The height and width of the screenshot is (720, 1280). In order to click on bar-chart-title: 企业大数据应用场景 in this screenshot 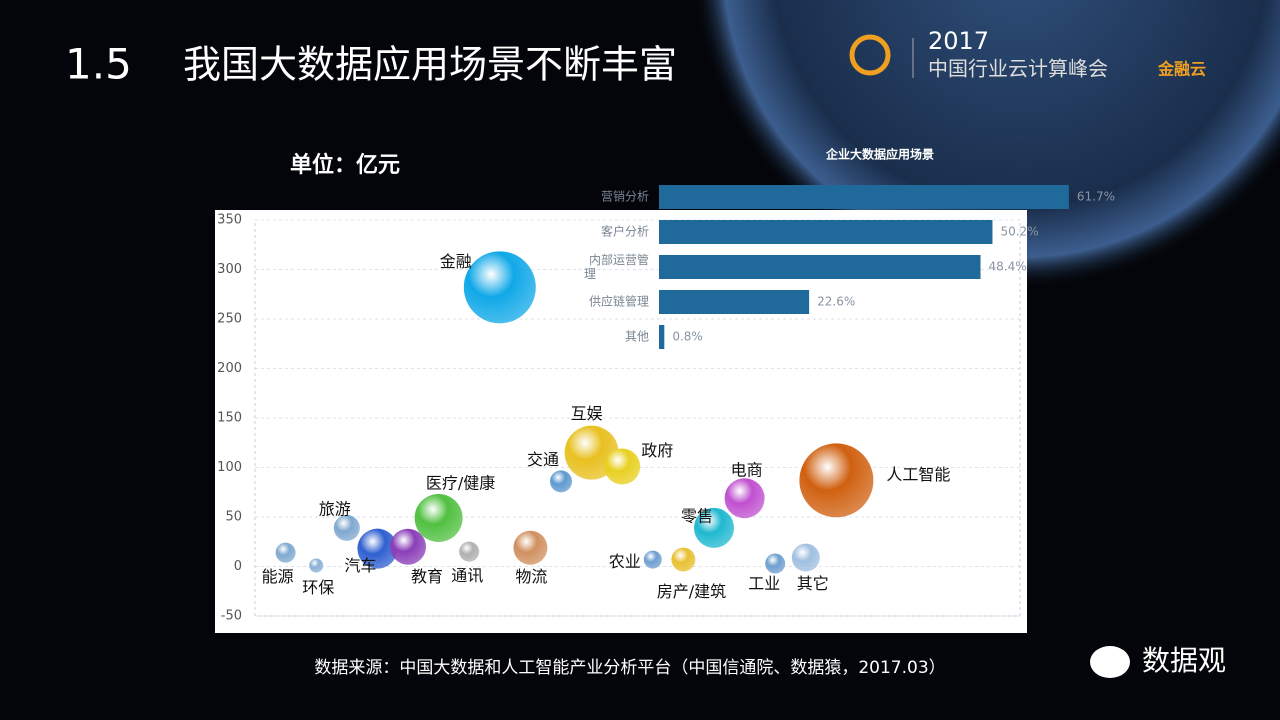, I will do `click(879, 154)`.